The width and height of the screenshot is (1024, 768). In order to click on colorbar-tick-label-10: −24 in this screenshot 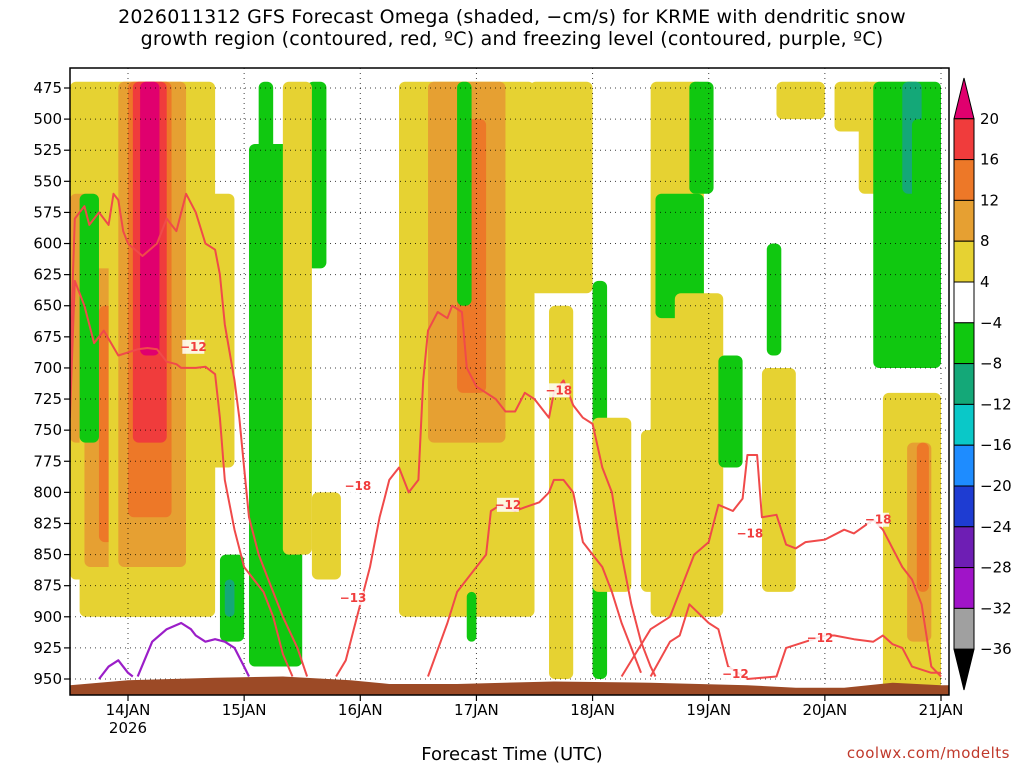, I will do `click(996, 527)`.